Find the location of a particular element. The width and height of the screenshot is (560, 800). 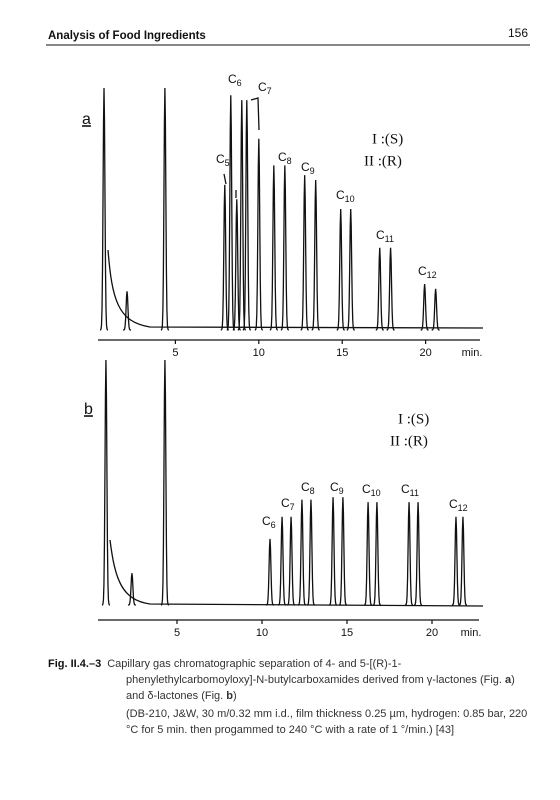

page-number: 156 is located at coordinates (518, 33).